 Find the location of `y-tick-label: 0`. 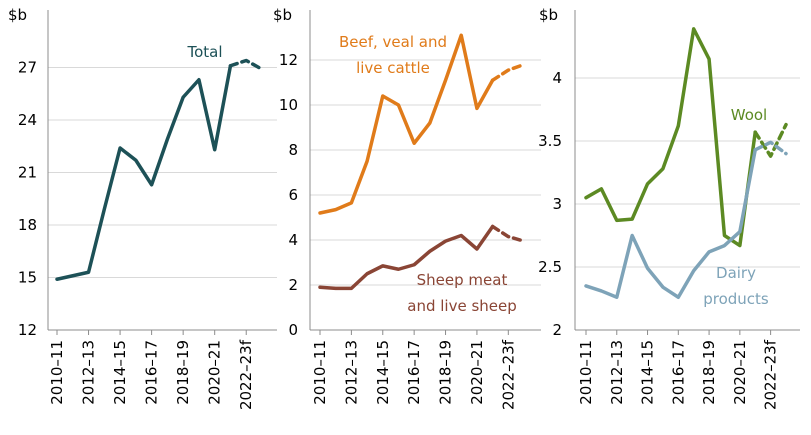

y-tick-label: 0 is located at coordinates (293, 330).